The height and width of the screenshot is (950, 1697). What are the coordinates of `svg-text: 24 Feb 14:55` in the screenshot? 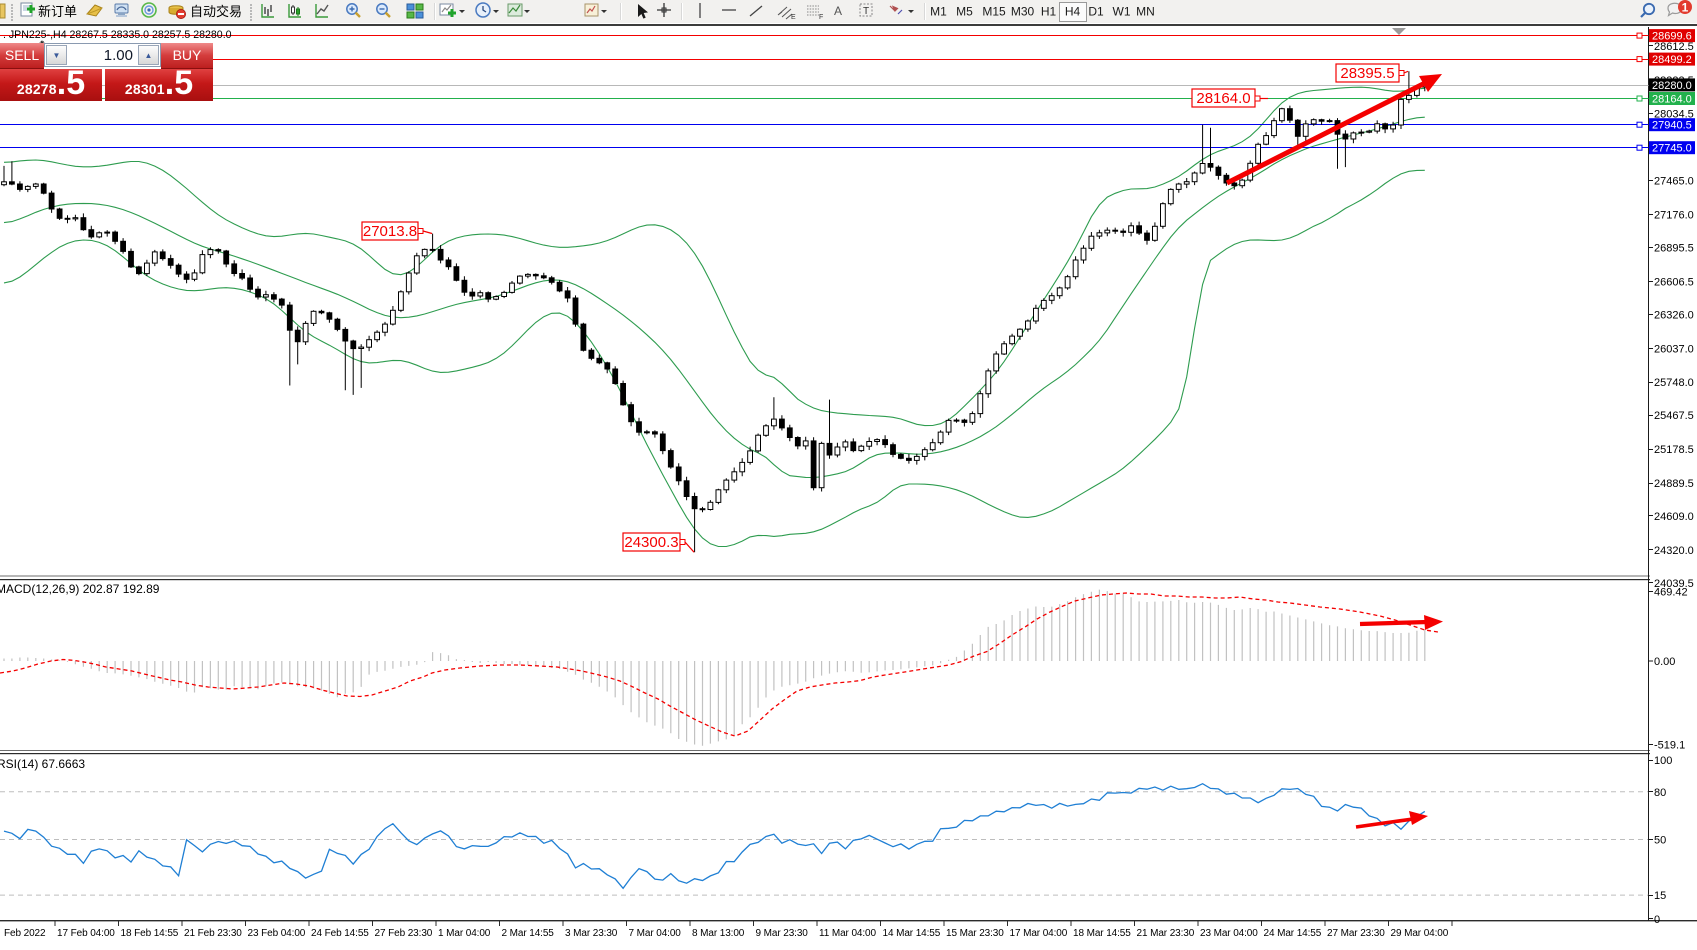 It's located at (340, 933).